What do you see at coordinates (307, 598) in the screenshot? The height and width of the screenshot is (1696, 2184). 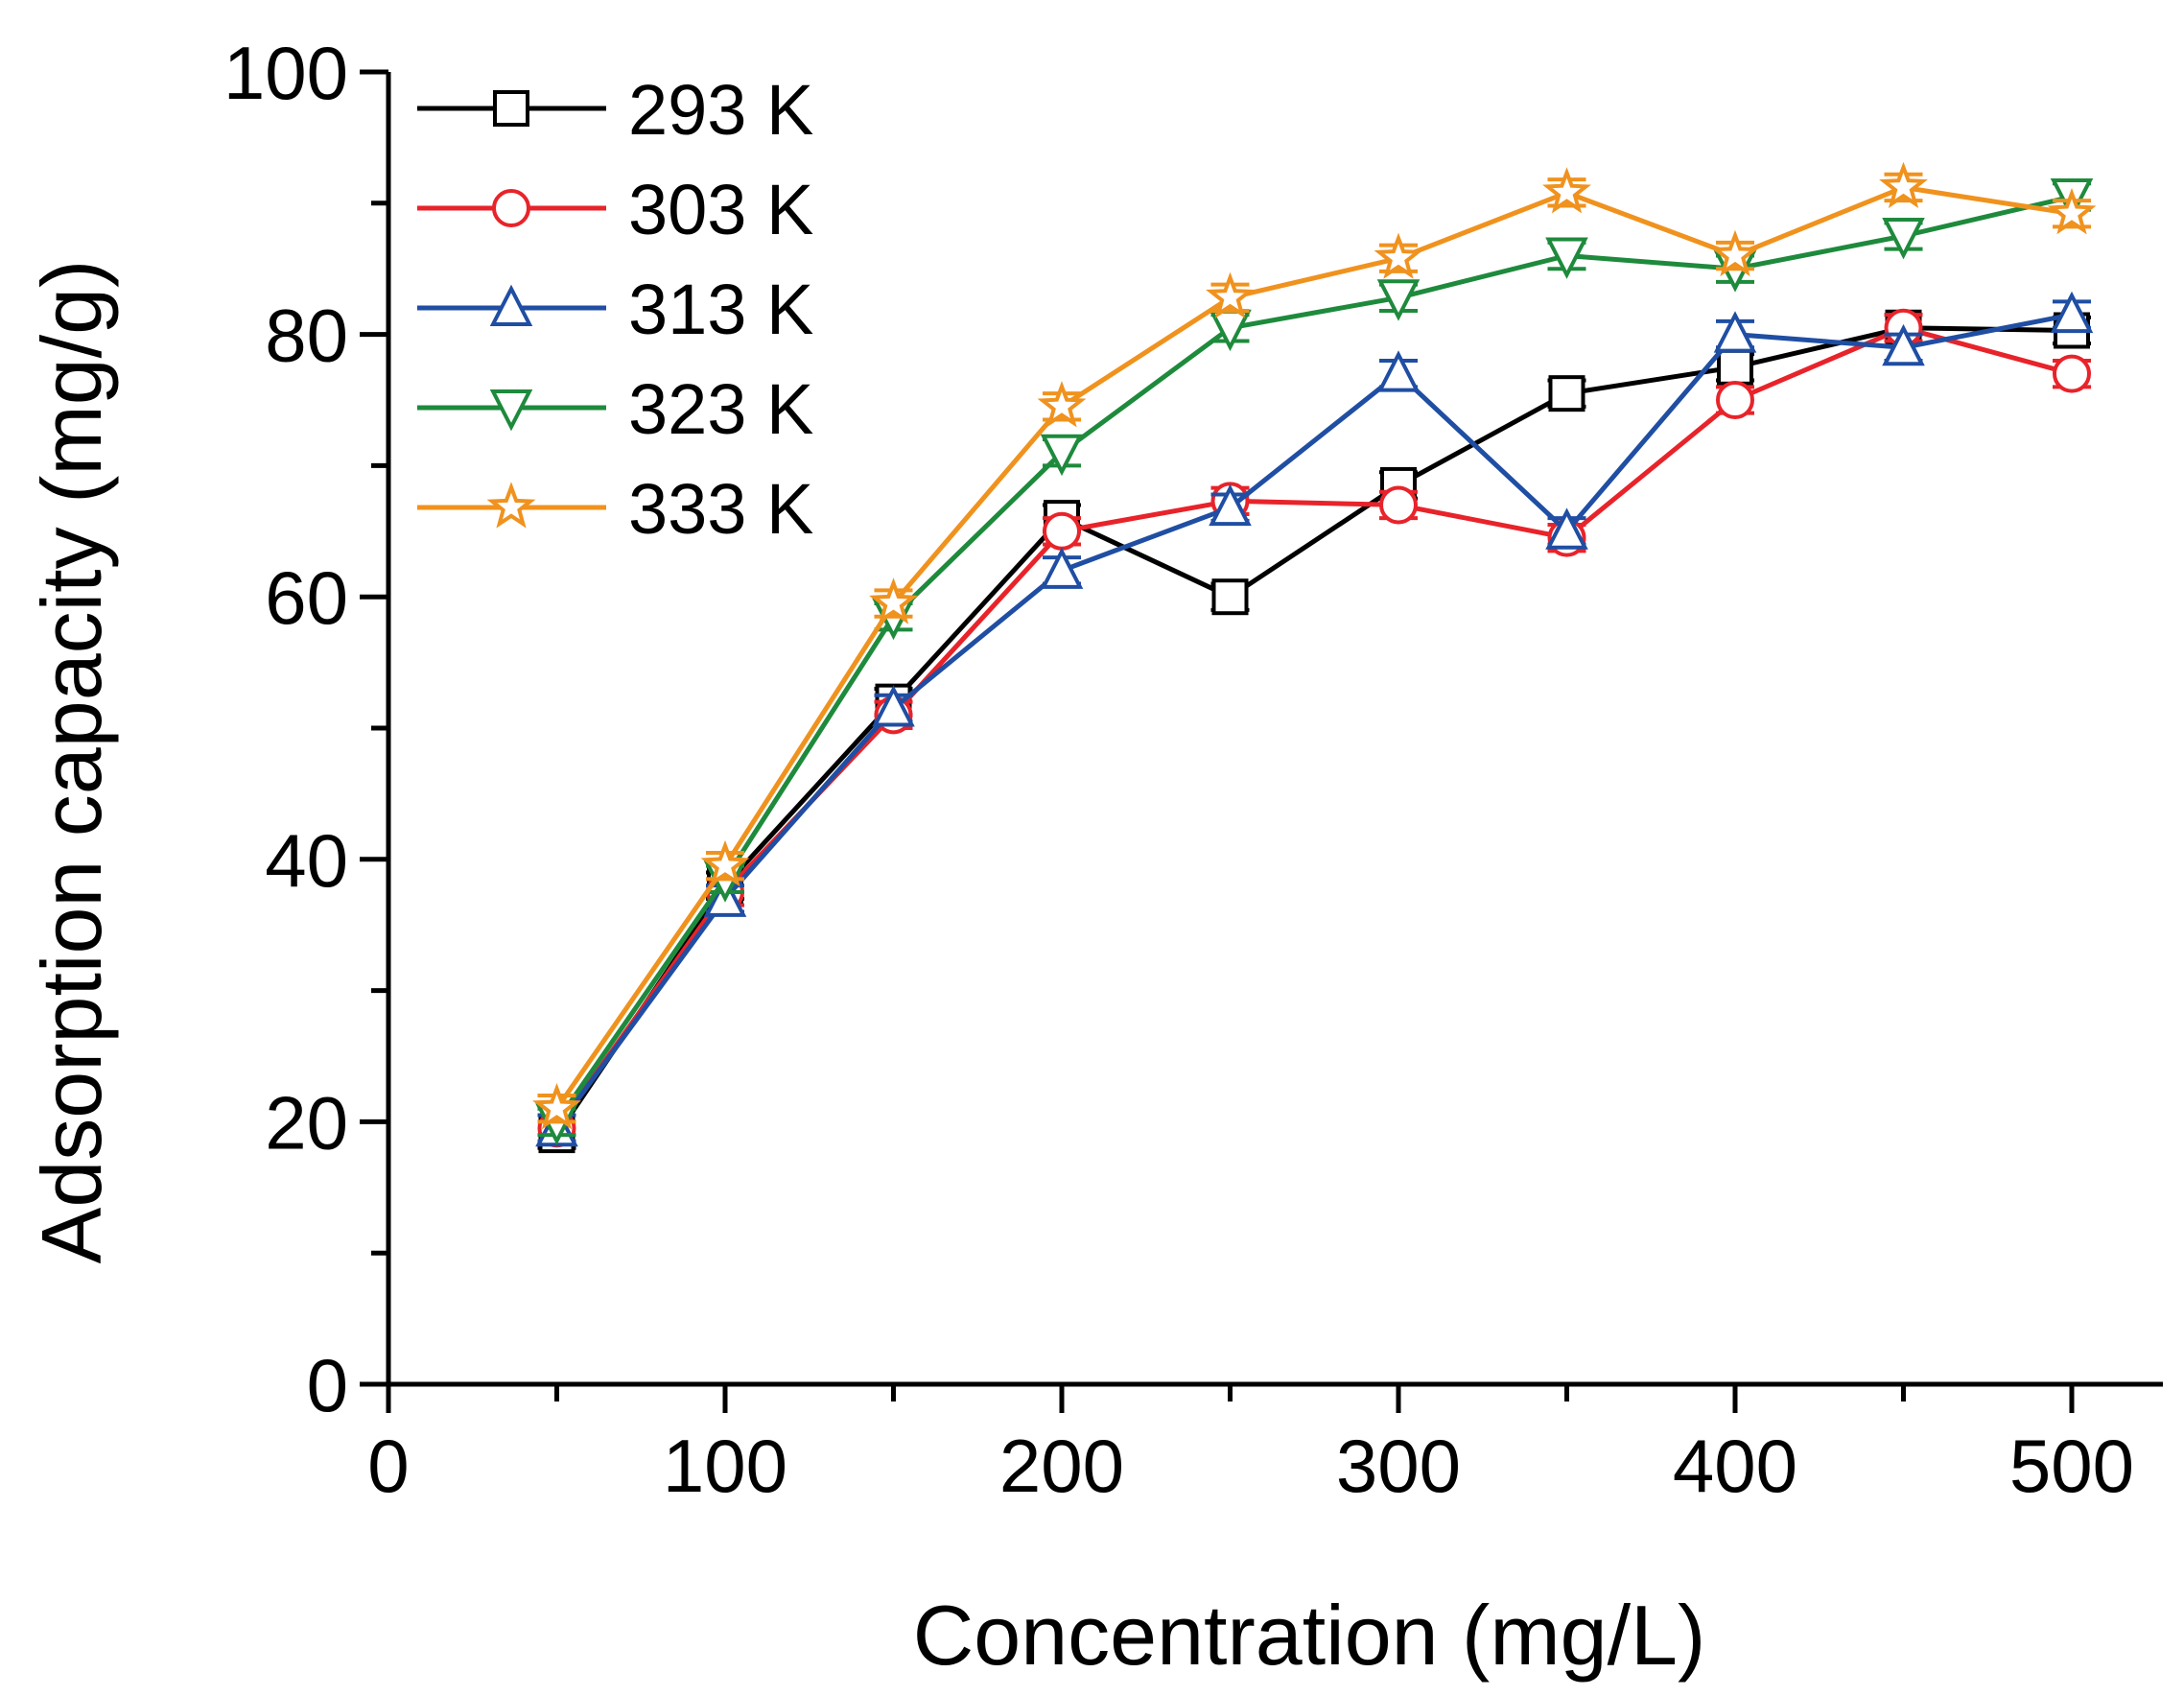 I see `y-tick-label: 60` at bounding box center [307, 598].